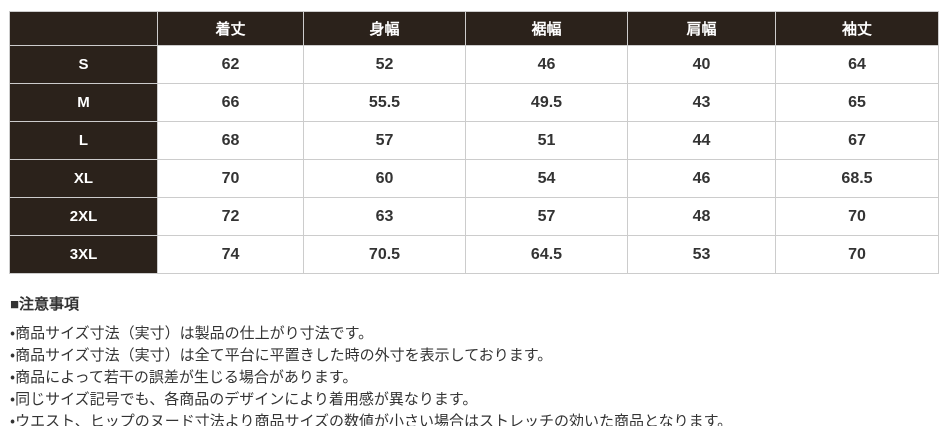  I want to click on table-header-row: 着丈 身幅 裾幅 肩幅 袖丈, so click(474, 28).